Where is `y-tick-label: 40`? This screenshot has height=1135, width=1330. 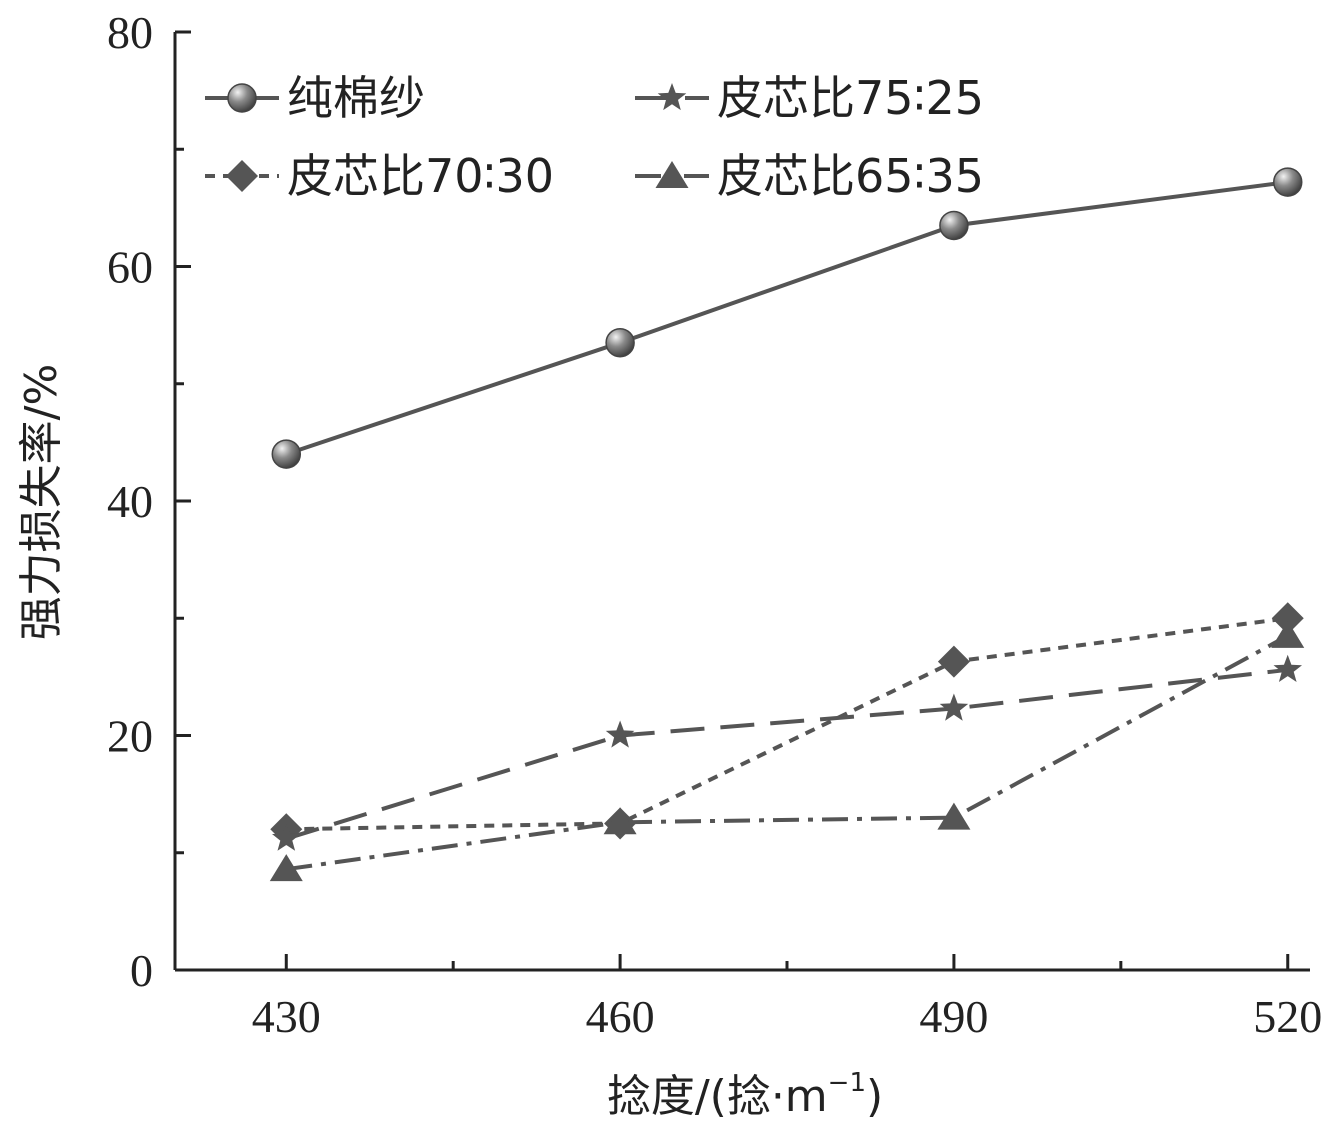
y-tick-label: 40 is located at coordinates (130, 501).